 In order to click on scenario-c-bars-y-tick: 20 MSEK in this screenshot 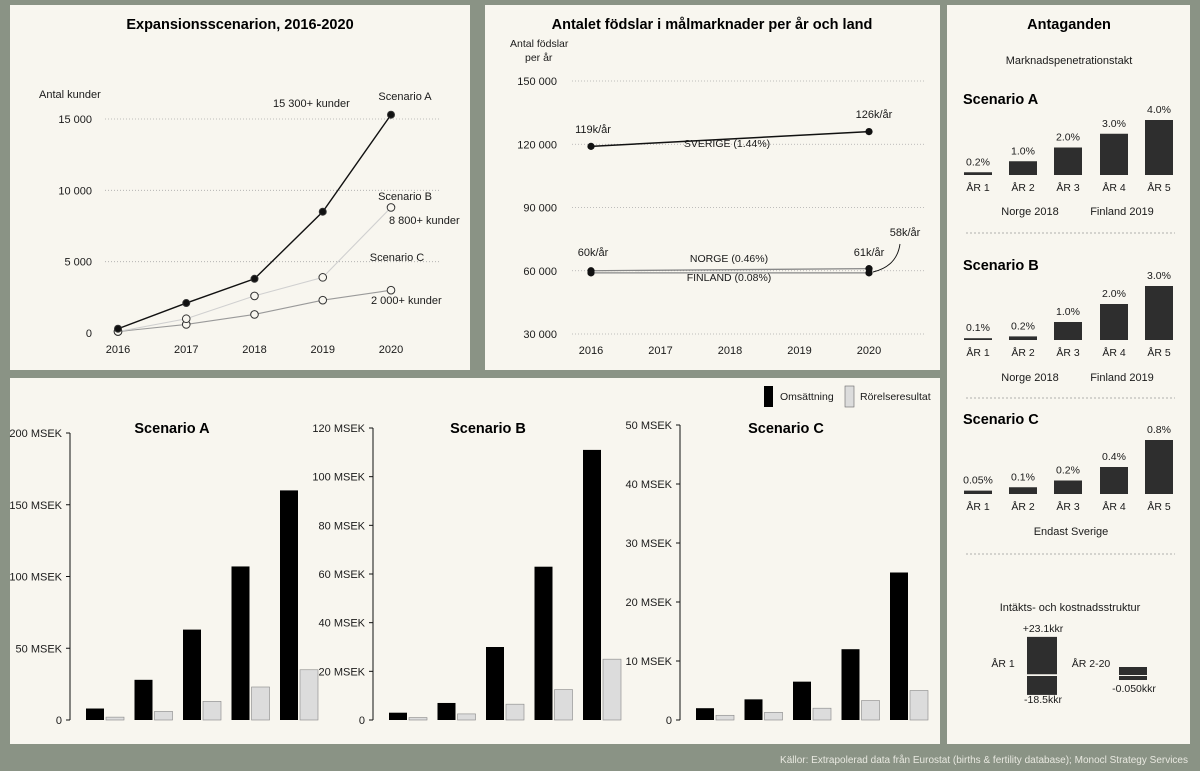, I will do `click(649, 603)`.